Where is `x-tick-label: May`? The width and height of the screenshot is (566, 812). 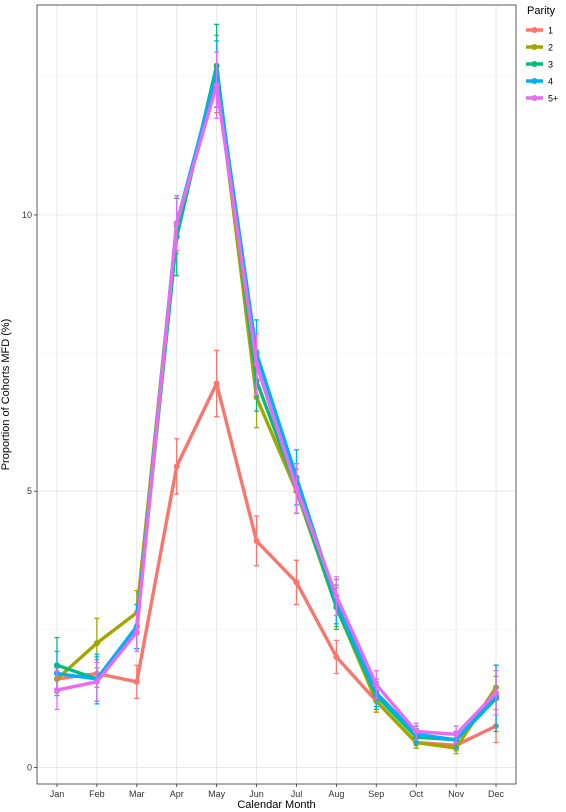
x-tick-label: May is located at coordinates (217, 794).